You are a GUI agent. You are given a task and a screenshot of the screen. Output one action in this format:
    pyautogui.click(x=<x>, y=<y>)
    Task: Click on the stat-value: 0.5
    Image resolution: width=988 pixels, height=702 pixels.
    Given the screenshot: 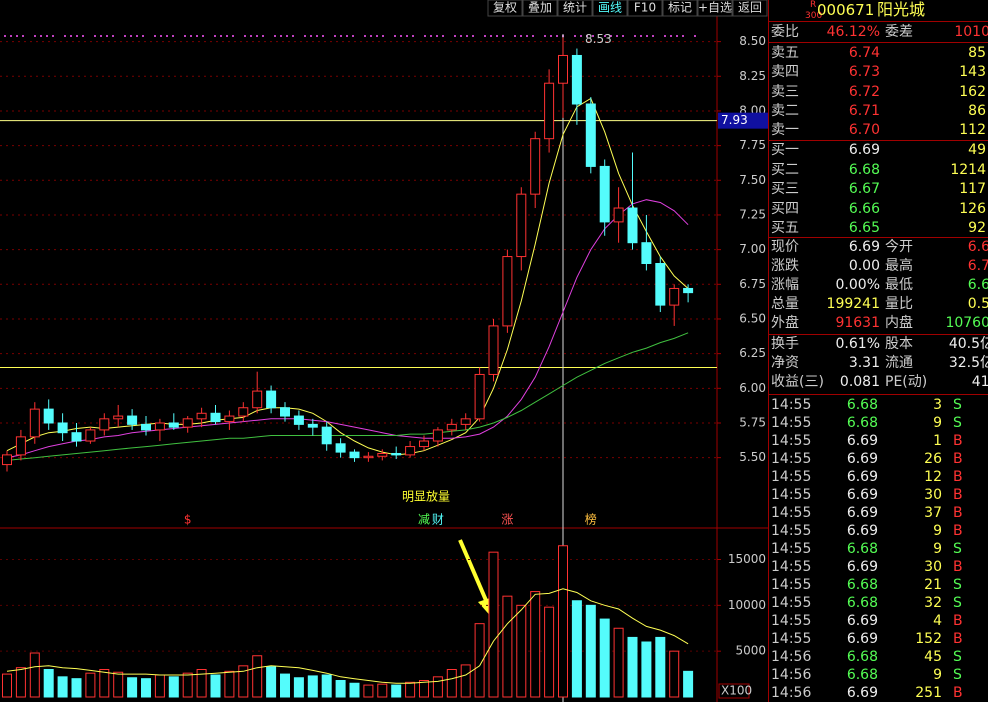 What is the action you would take?
    pyautogui.click(x=977, y=304)
    